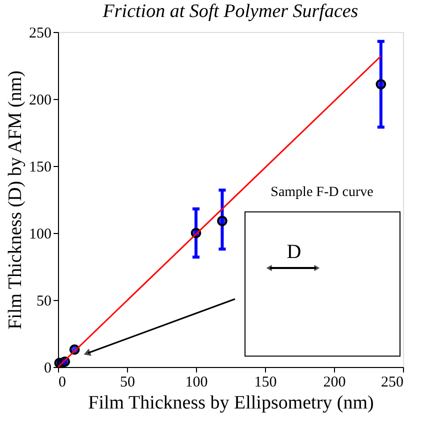 The width and height of the screenshot is (448, 436). Describe the element at coordinates (334, 382) in the screenshot. I see `x-tick-label: 200` at that location.